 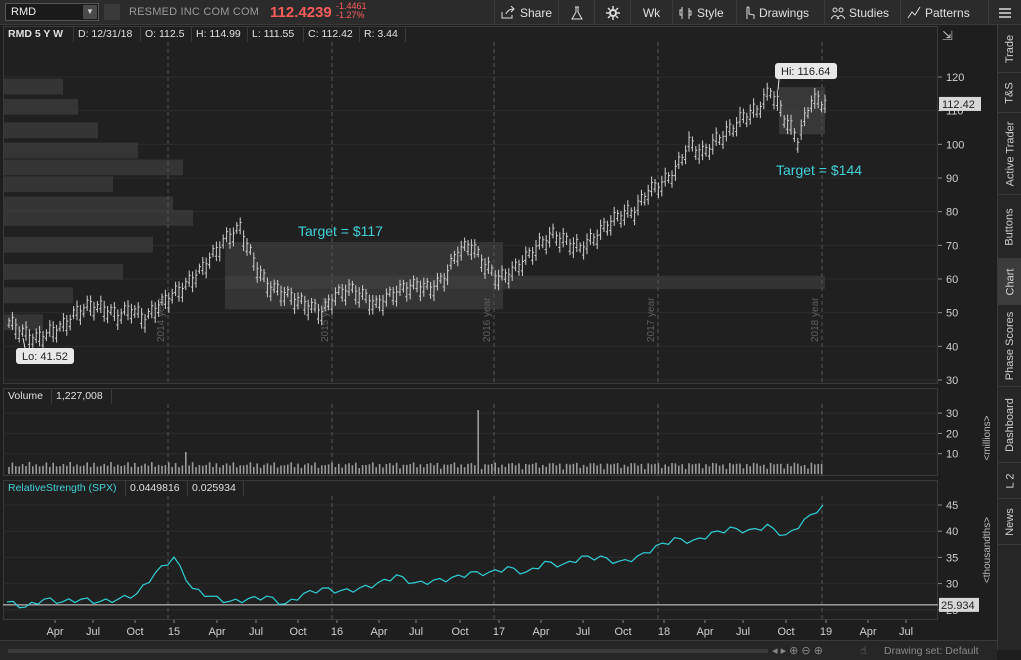 I want to click on menu-button, so click(x=1004, y=12).